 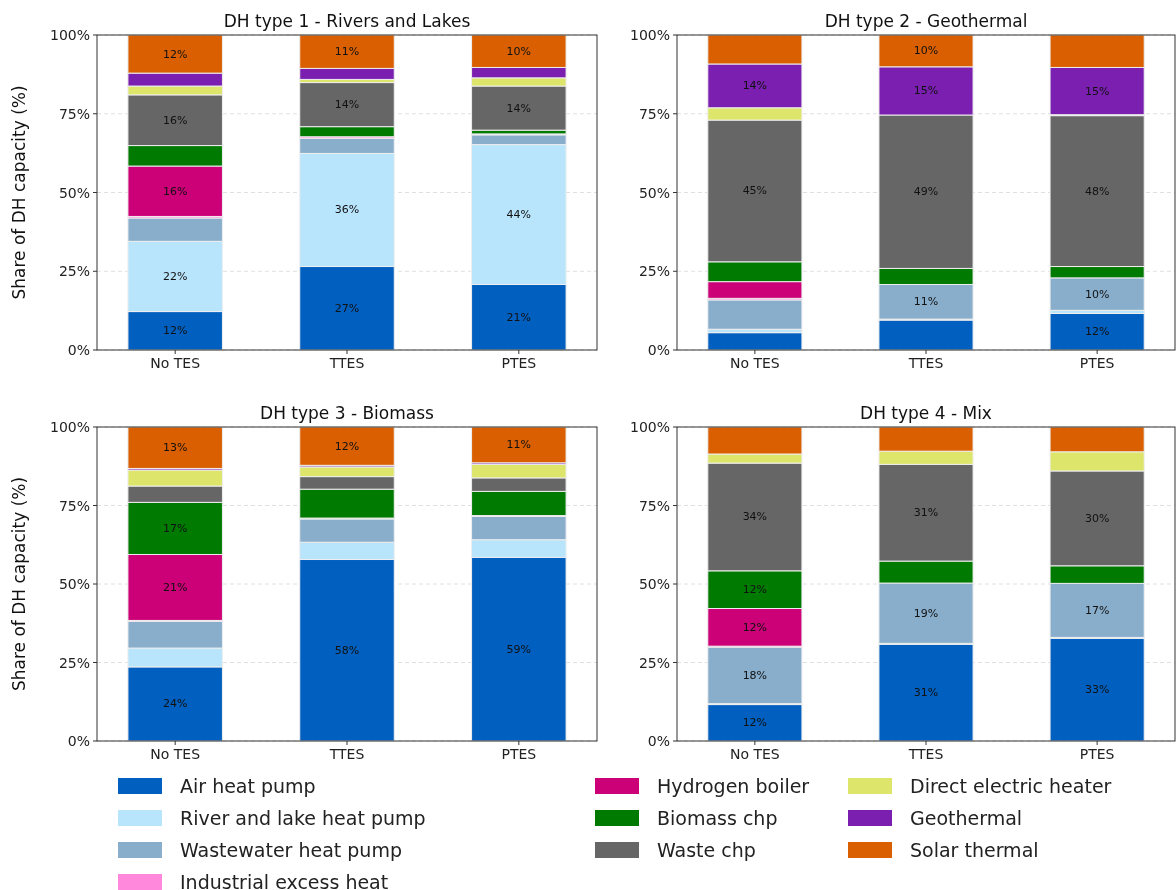 What do you see at coordinates (248, 786) in the screenshot?
I see `legend-label: Air heat pump` at bounding box center [248, 786].